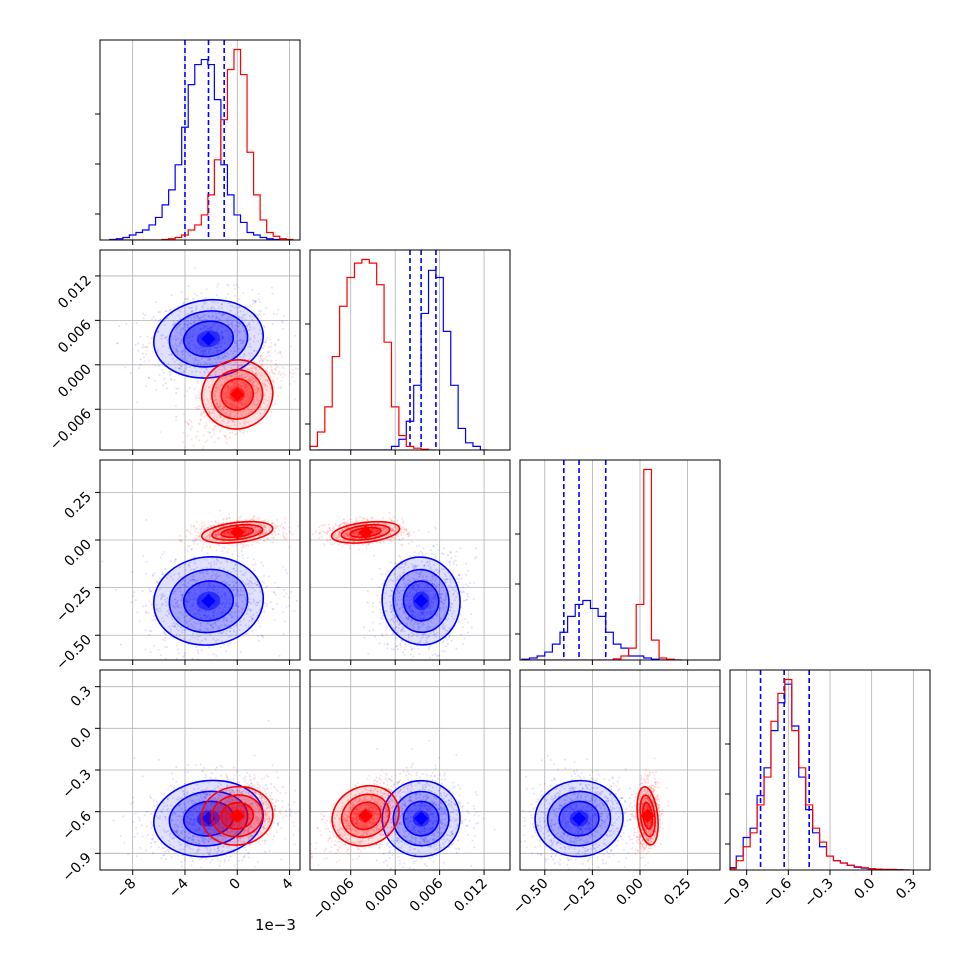 The height and width of the screenshot is (970, 970). I want to click on panel-frame, so click(200, 350).